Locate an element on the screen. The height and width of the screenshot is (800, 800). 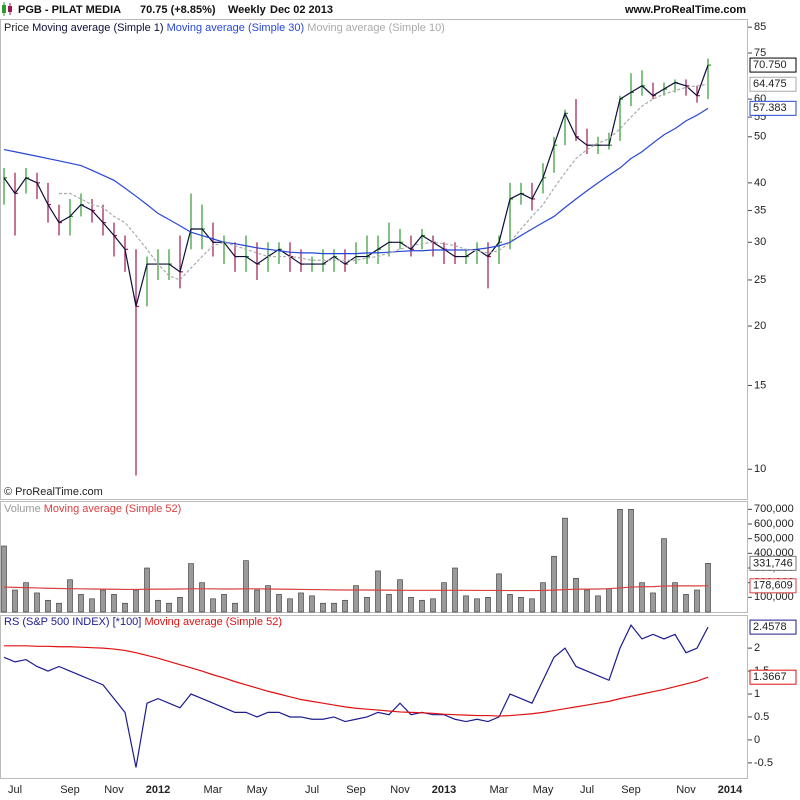
legend-entry: Moving average (Simple 30) is located at coordinates (236, 28).